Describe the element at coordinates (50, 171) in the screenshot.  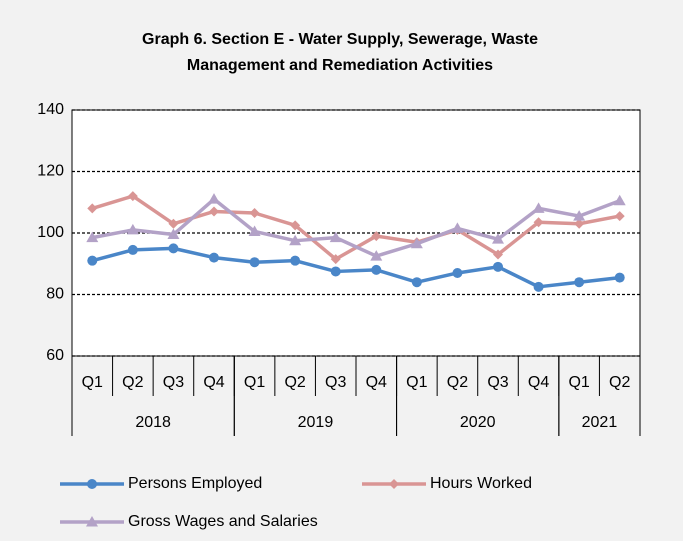
I see `y-tick-label: 120` at that location.